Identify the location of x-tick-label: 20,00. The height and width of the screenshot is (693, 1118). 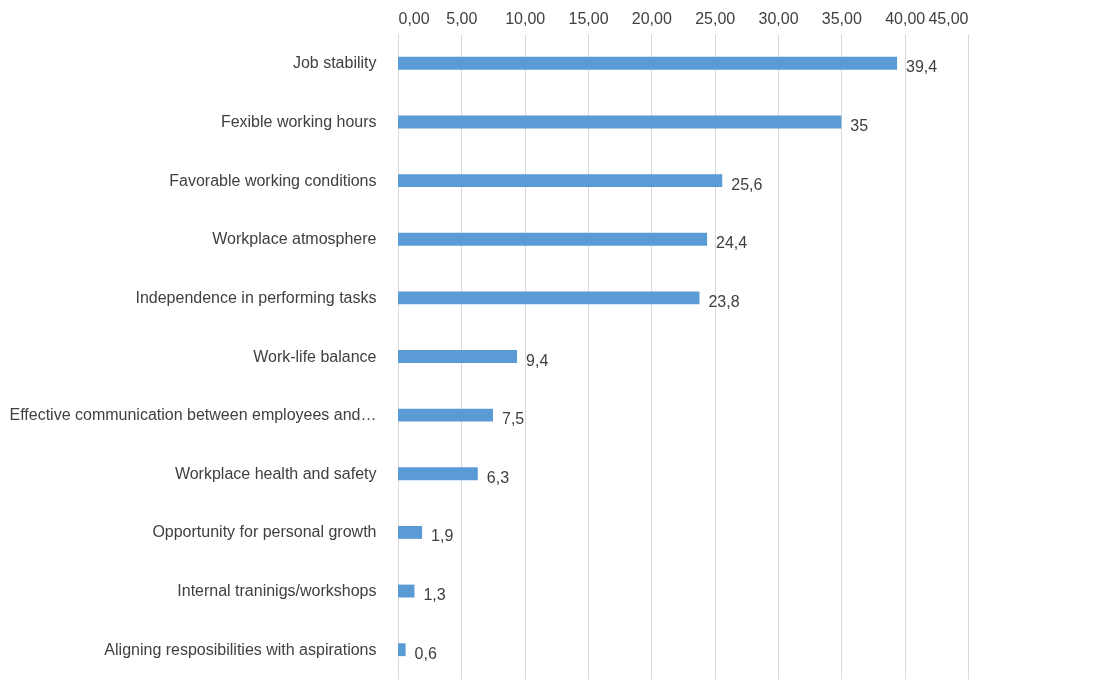
(651, 18).